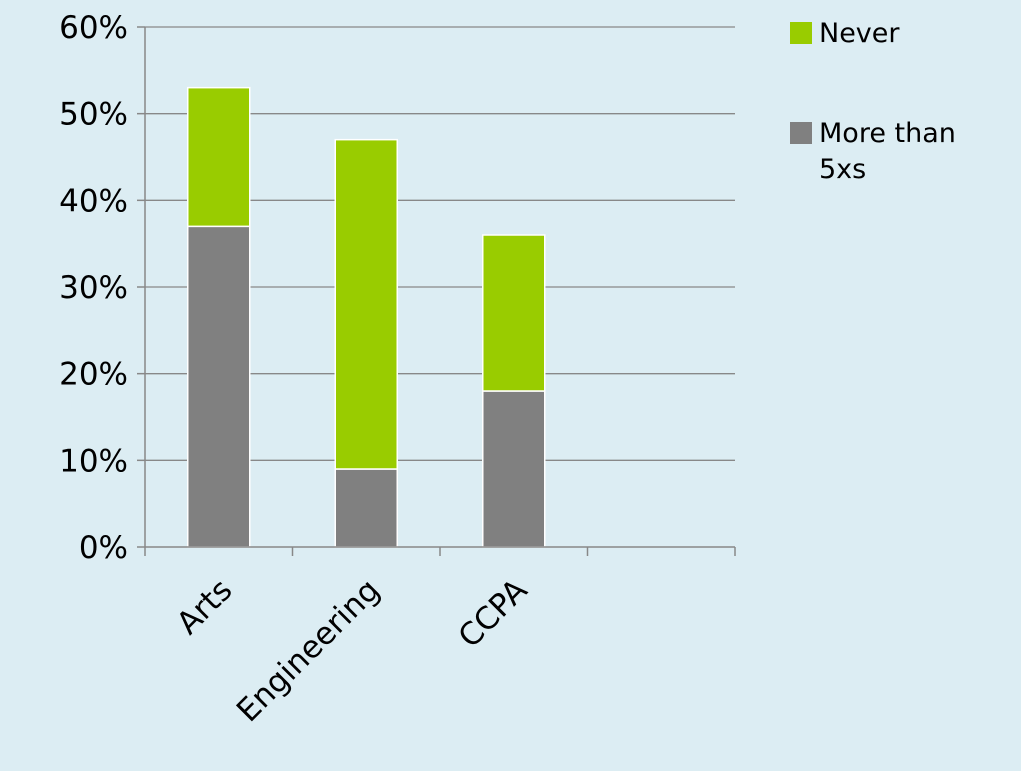 The width and height of the screenshot is (1021, 771). I want to click on x-tick-label: Arts, so click(204, 606).